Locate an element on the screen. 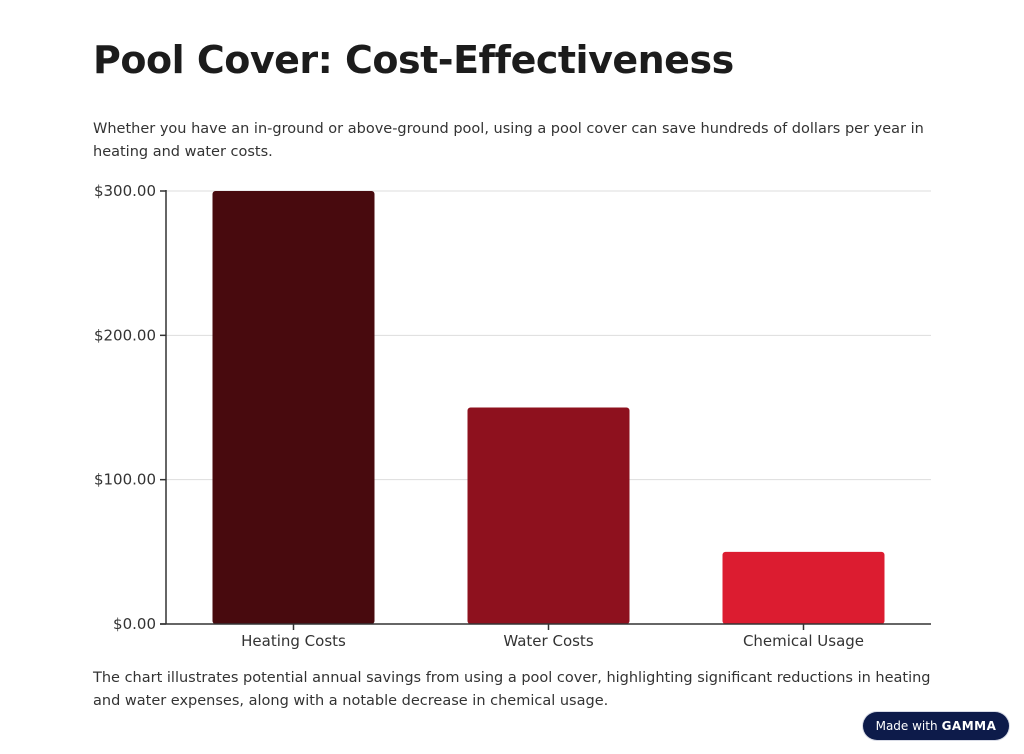 The width and height of the screenshot is (1024, 754). gamma-logo: GAMMA is located at coordinates (969, 726).